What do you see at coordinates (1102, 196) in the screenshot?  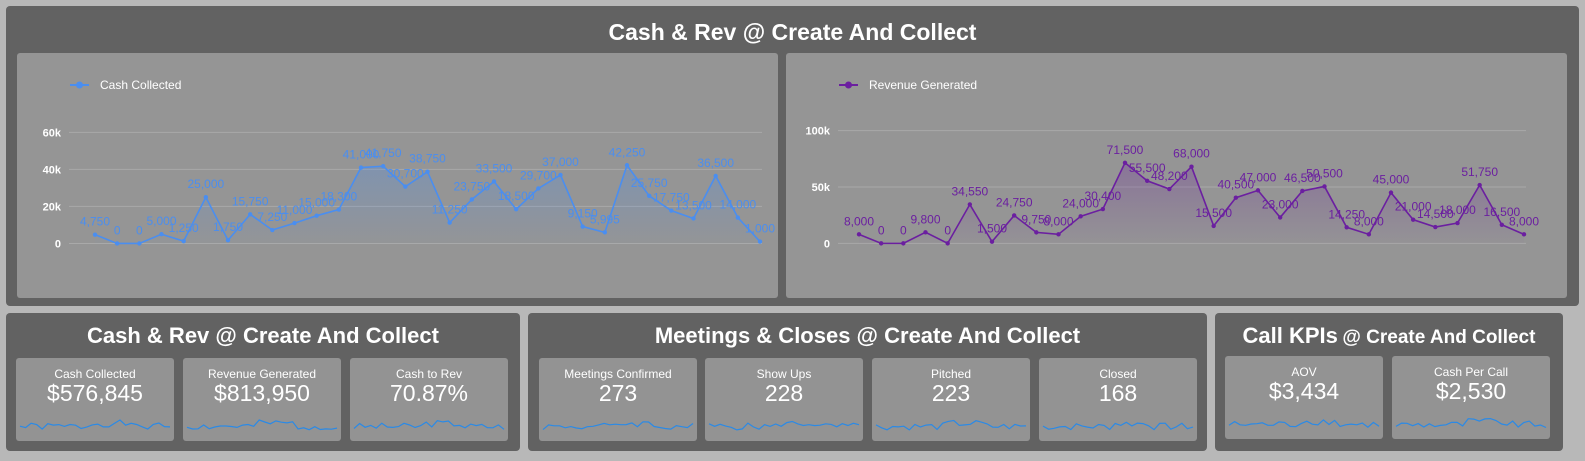 I see `data-label: 30,400` at bounding box center [1102, 196].